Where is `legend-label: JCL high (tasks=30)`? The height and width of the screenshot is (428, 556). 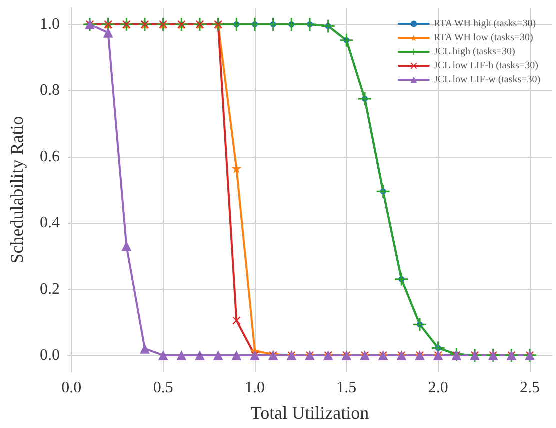 legend-label: JCL high (tasks=30) is located at coordinates (475, 52).